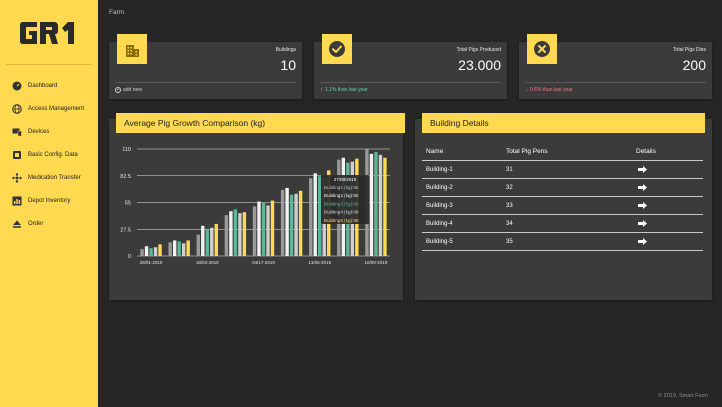 This screenshot has width=722, height=407. What do you see at coordinates (125, 230) in the screenshot?
I see `y-tick-label: 27.5` at bounding box center [125, 230].